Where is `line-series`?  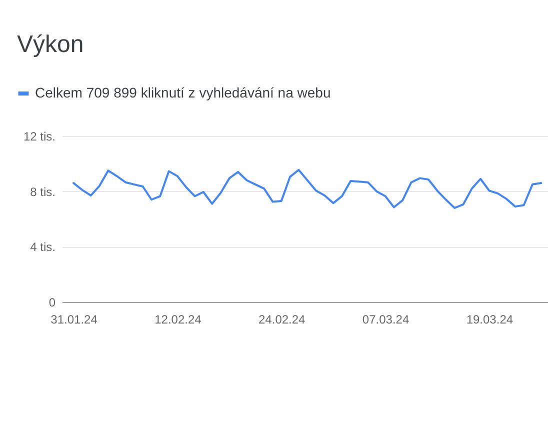
line-series is located at coordinates (307, 188).